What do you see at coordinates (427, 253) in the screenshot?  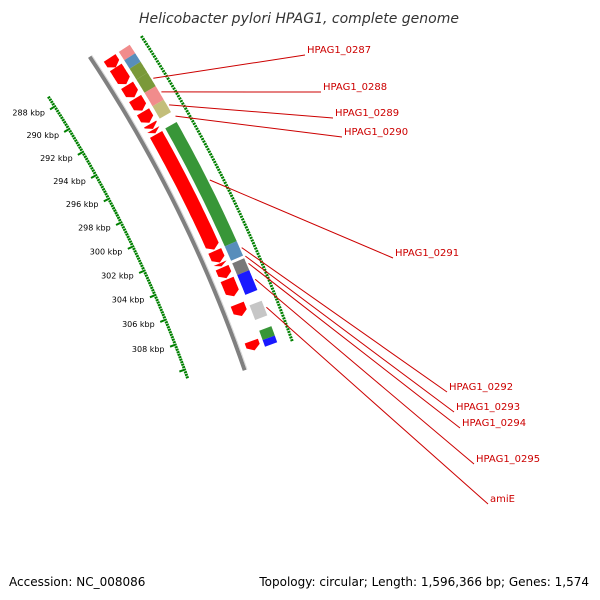 I see `gene-label-hpag1-0291: HPAG1_0291` at bounding box center [427, 253].